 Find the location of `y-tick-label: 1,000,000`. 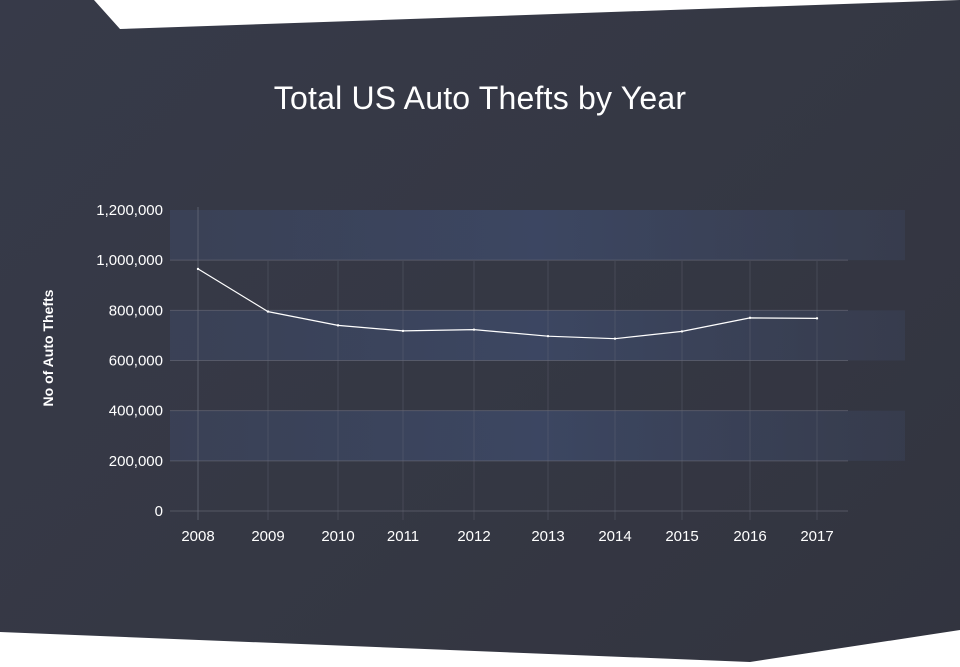

y-tick-label: 1,000,000 is located at coordinates (129, 260).